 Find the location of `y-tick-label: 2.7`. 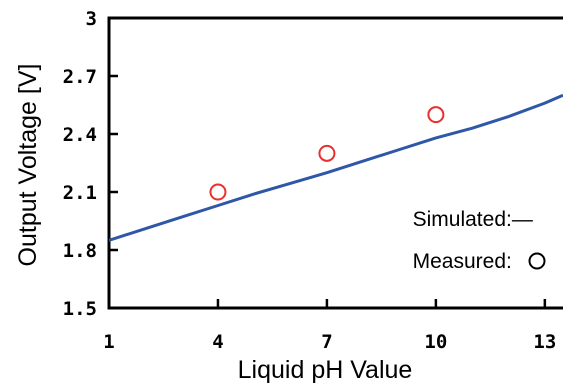

y-tick-label: 2.7 is located at coordinates (80, 77).